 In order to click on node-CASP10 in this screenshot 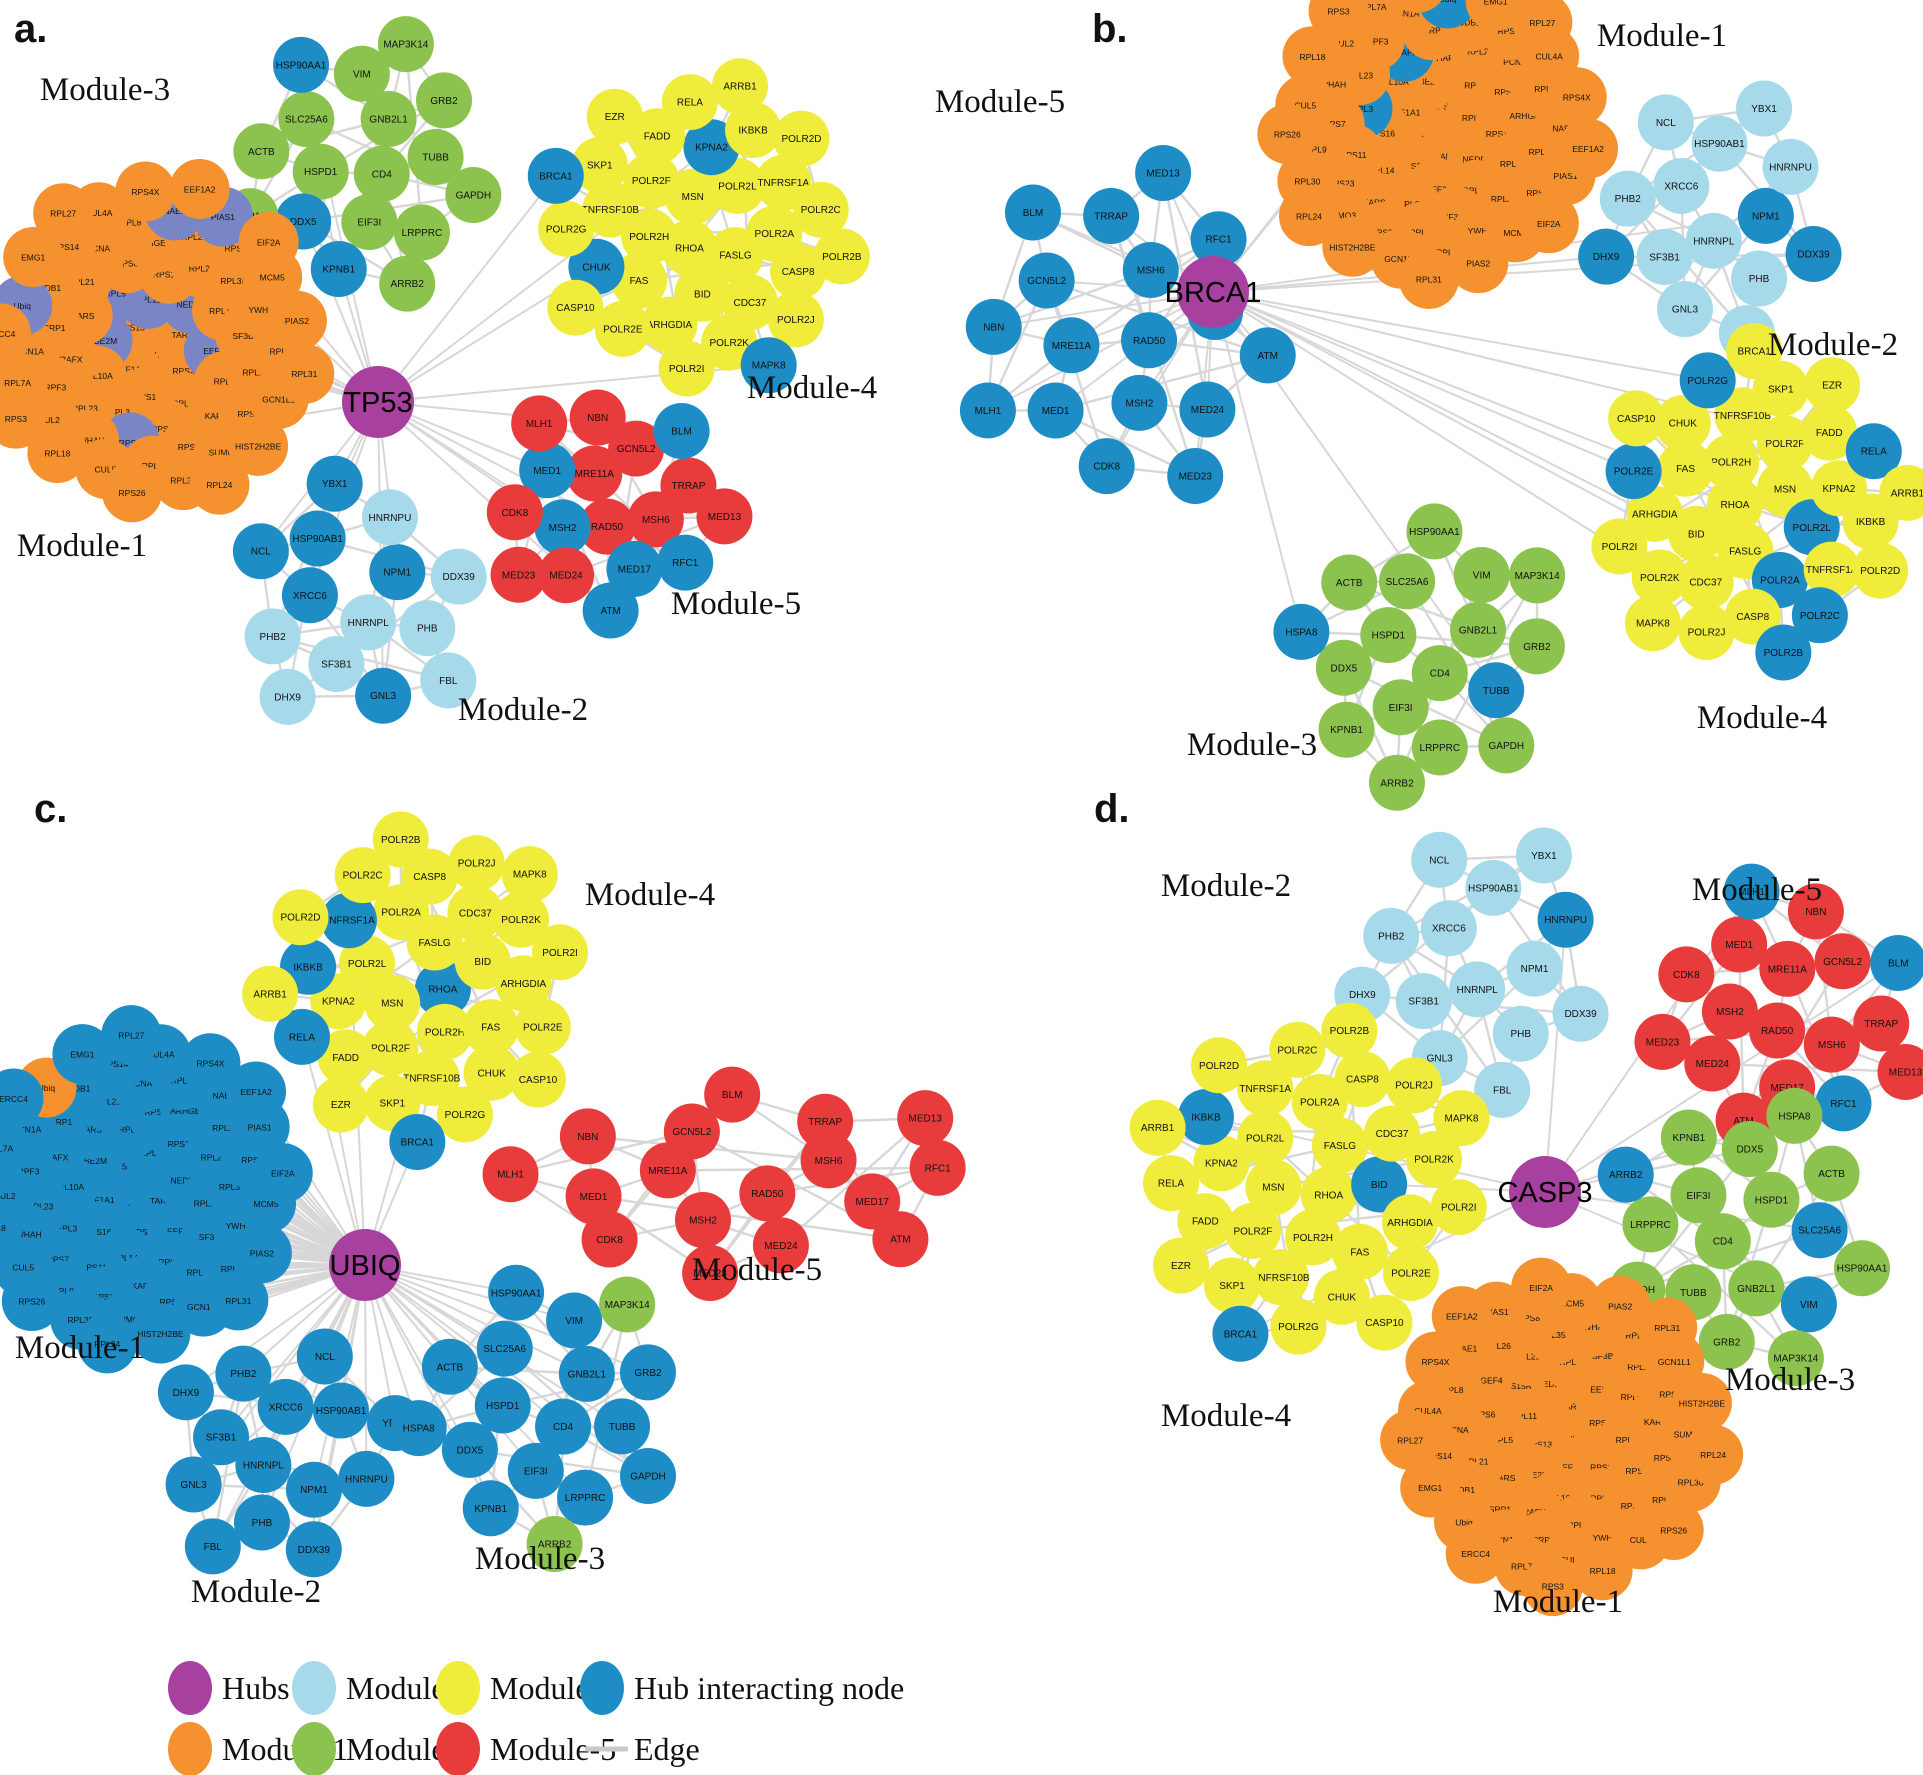, I will do `click(575, 307)`.